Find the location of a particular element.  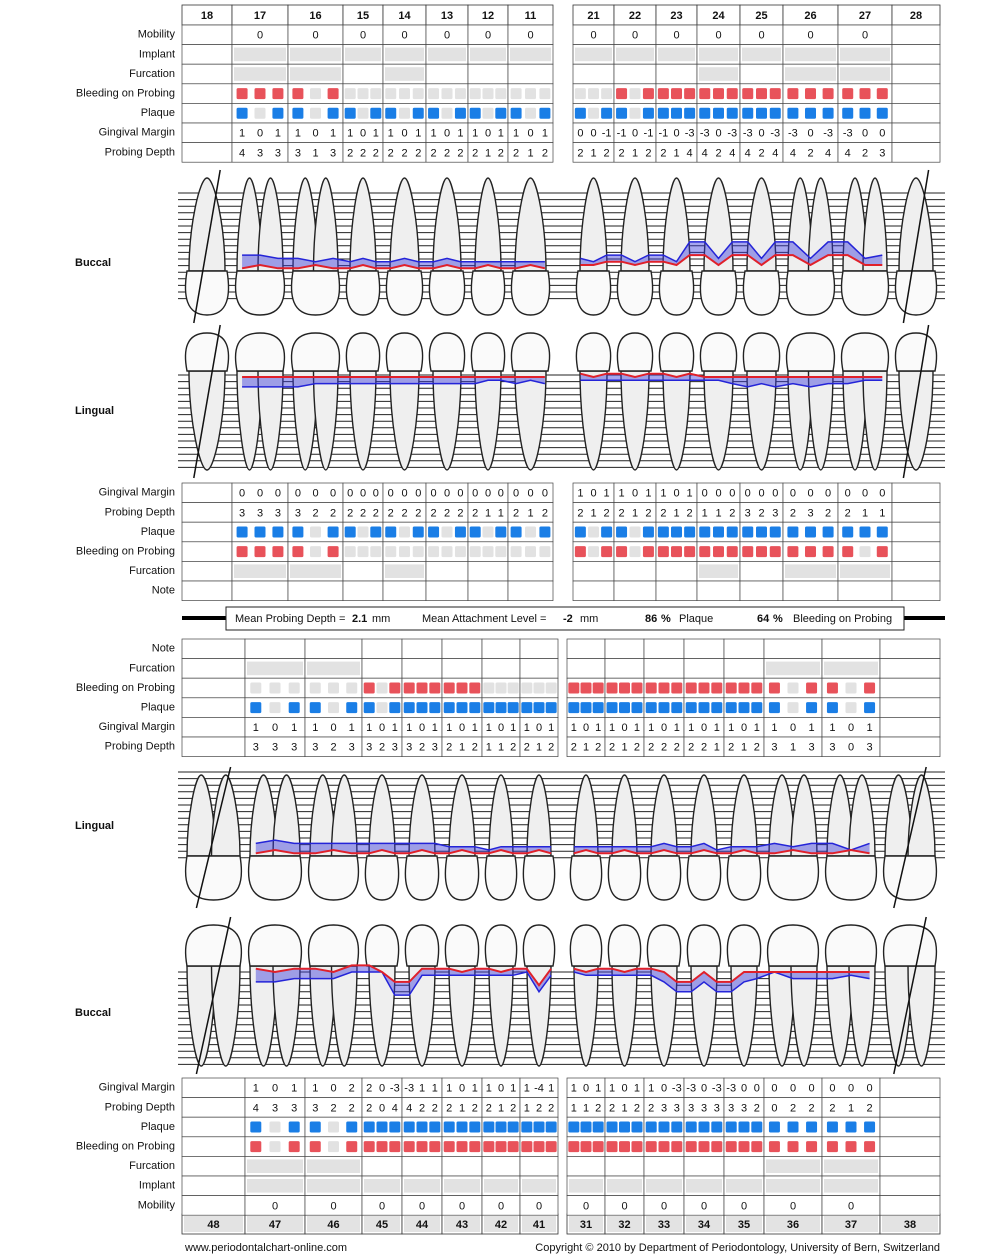

pd-value: 4 is located at coordinates (775, 153).